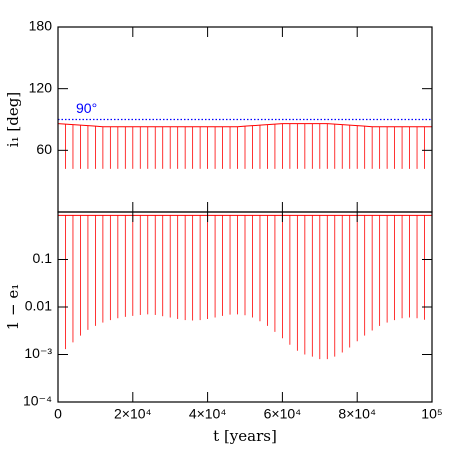  I want to click on y-tick-label: 120, so click(41, 87).